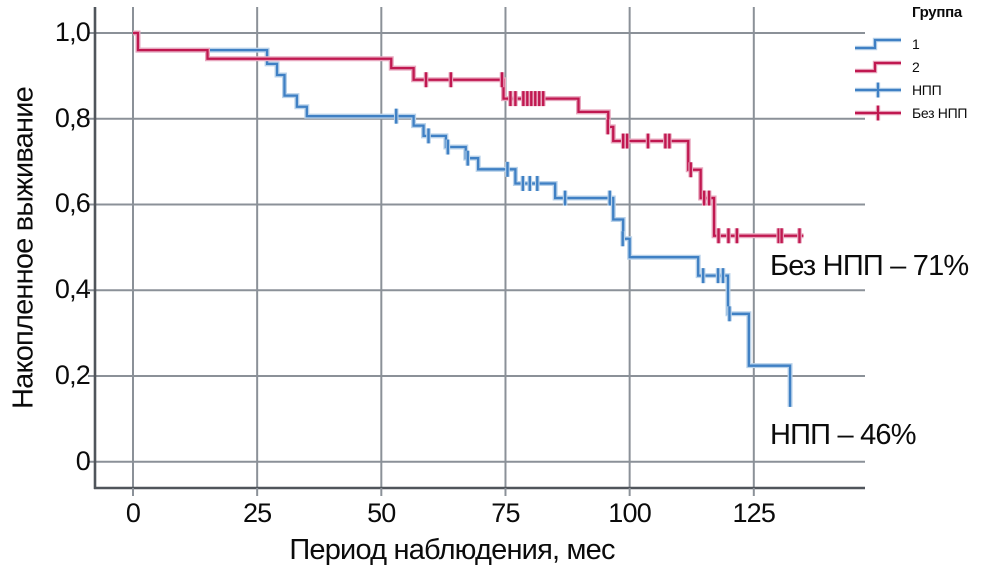  Describe the element at coordinates (72, 32) in the screenshot. I see `y-tick-label: 1,0` at that location.